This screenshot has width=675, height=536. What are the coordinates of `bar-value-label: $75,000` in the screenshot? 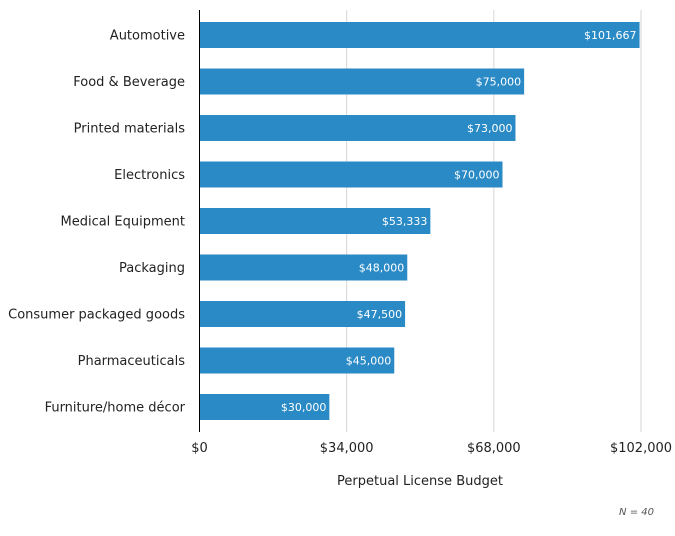 It's located at (499, 82).